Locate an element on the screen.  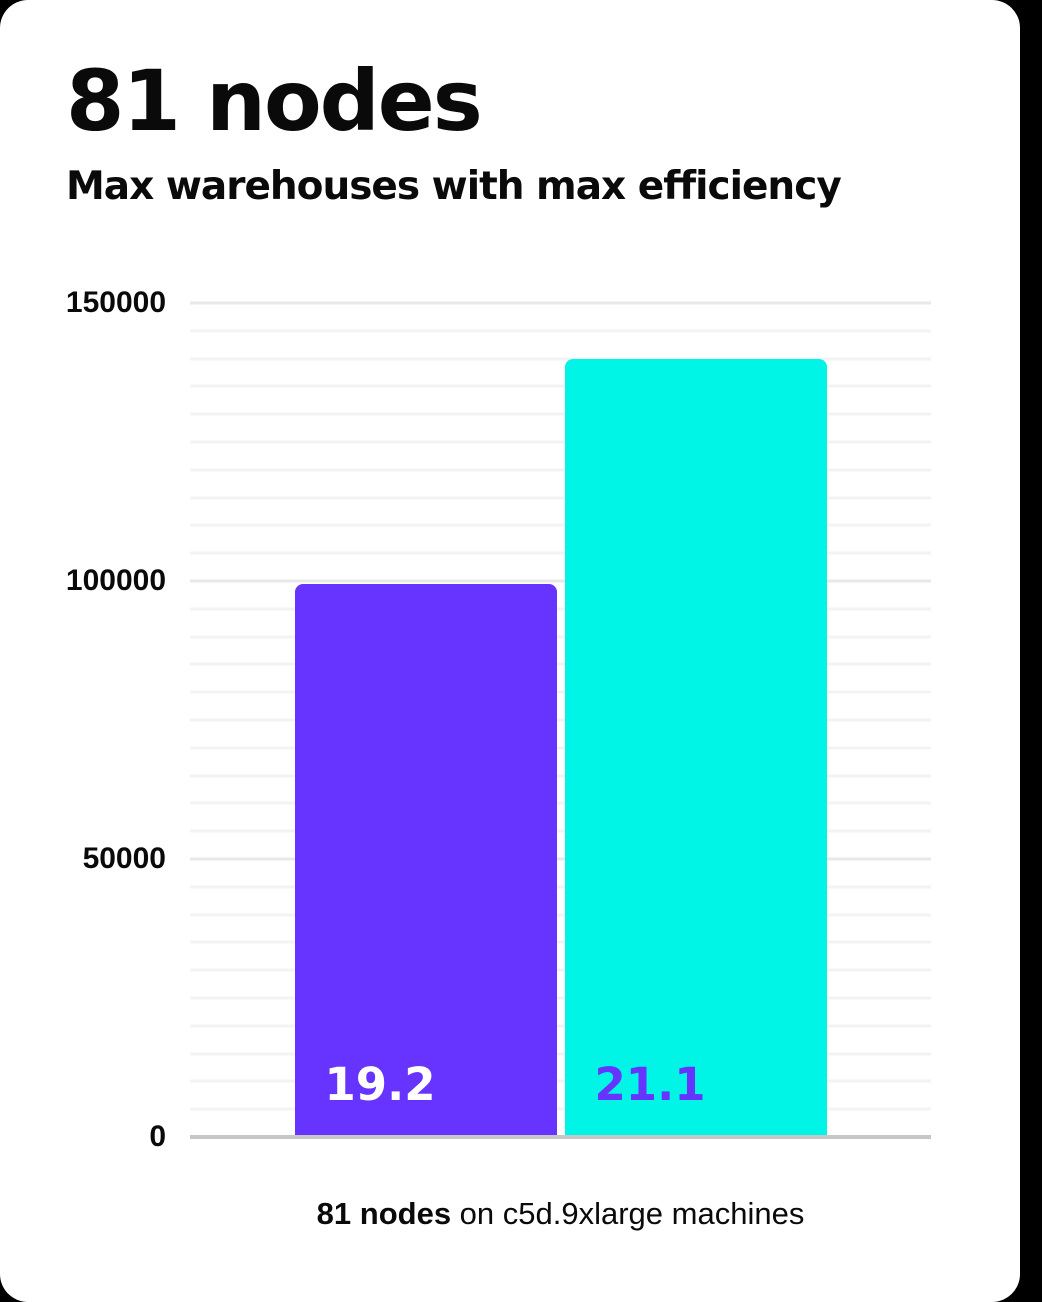
caption-bold-text: 81 nodes is located at coordinates (384, 1213).